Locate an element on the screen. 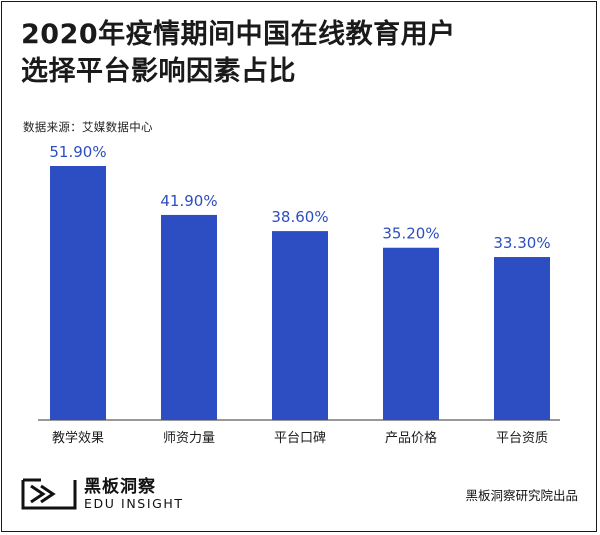 The height and width of the screenshot is (535, 600). category-label-5: 平台资质 is located at coordinates (522, 438).